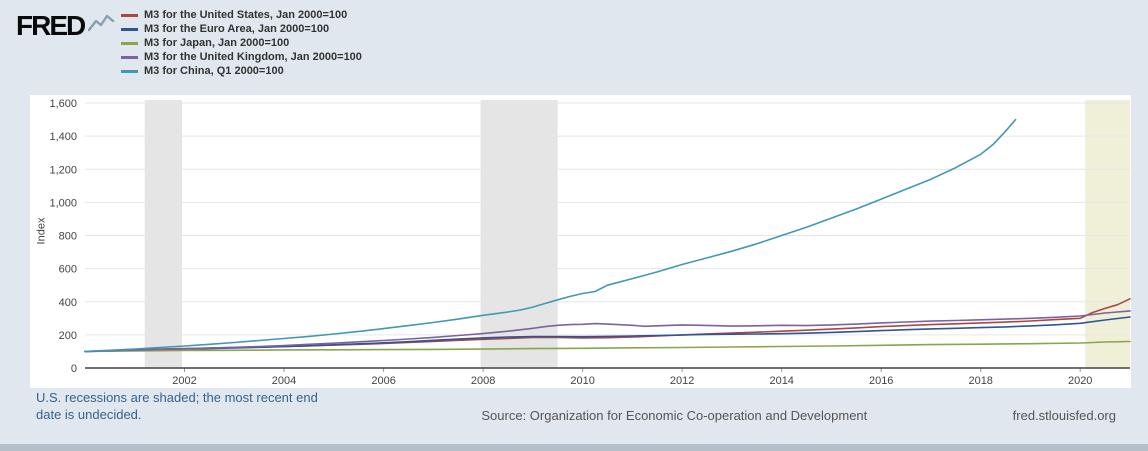 The height and width of the screenshot is (451, 1148). I want to click on fred-site-link: fred.stlouisfed.org, so click(1064, 415).